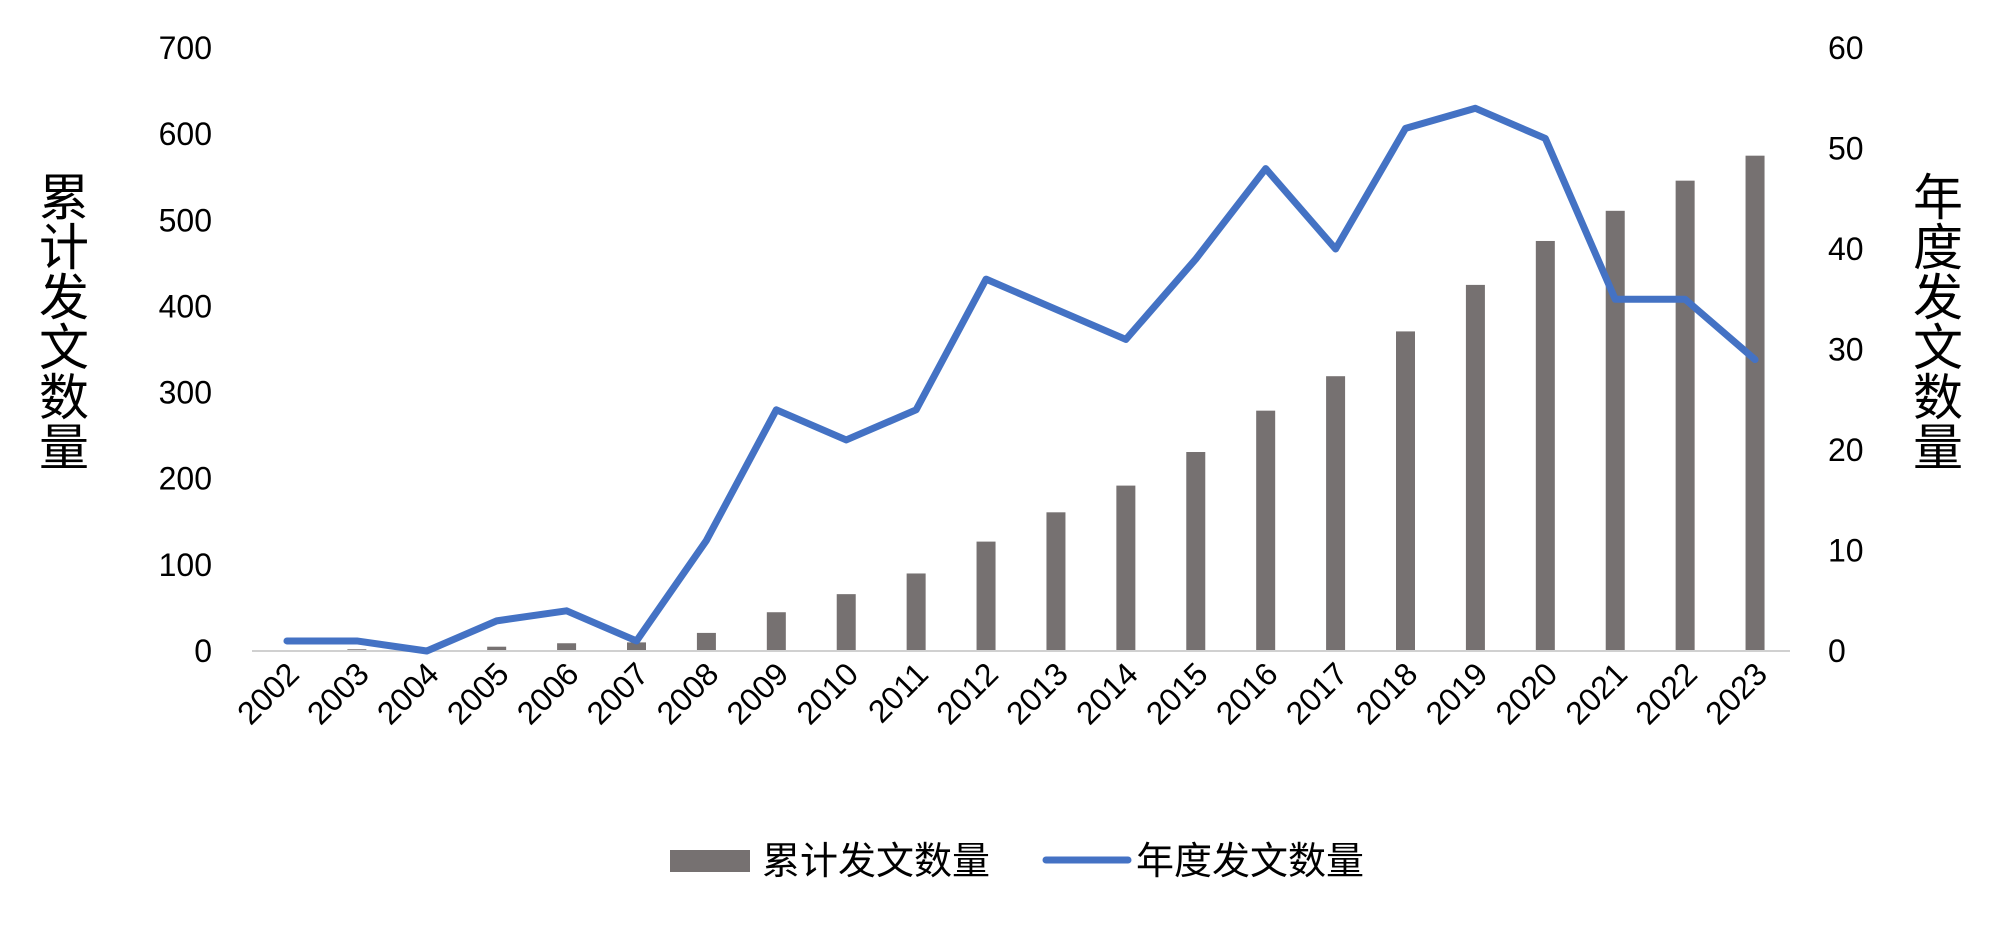  I want to click on x-tick-label: 2012, so click(967, 693).